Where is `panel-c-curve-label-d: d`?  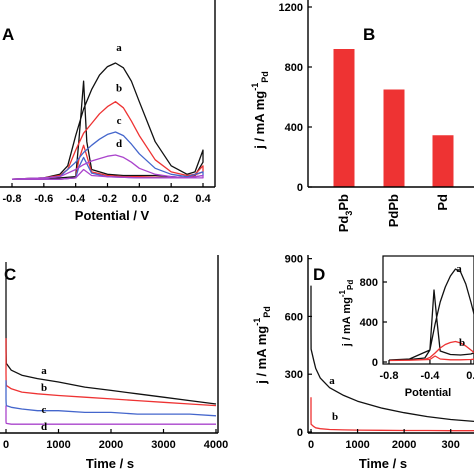
panel-c-curve-label-d: d is located at coordinates (44, 427).